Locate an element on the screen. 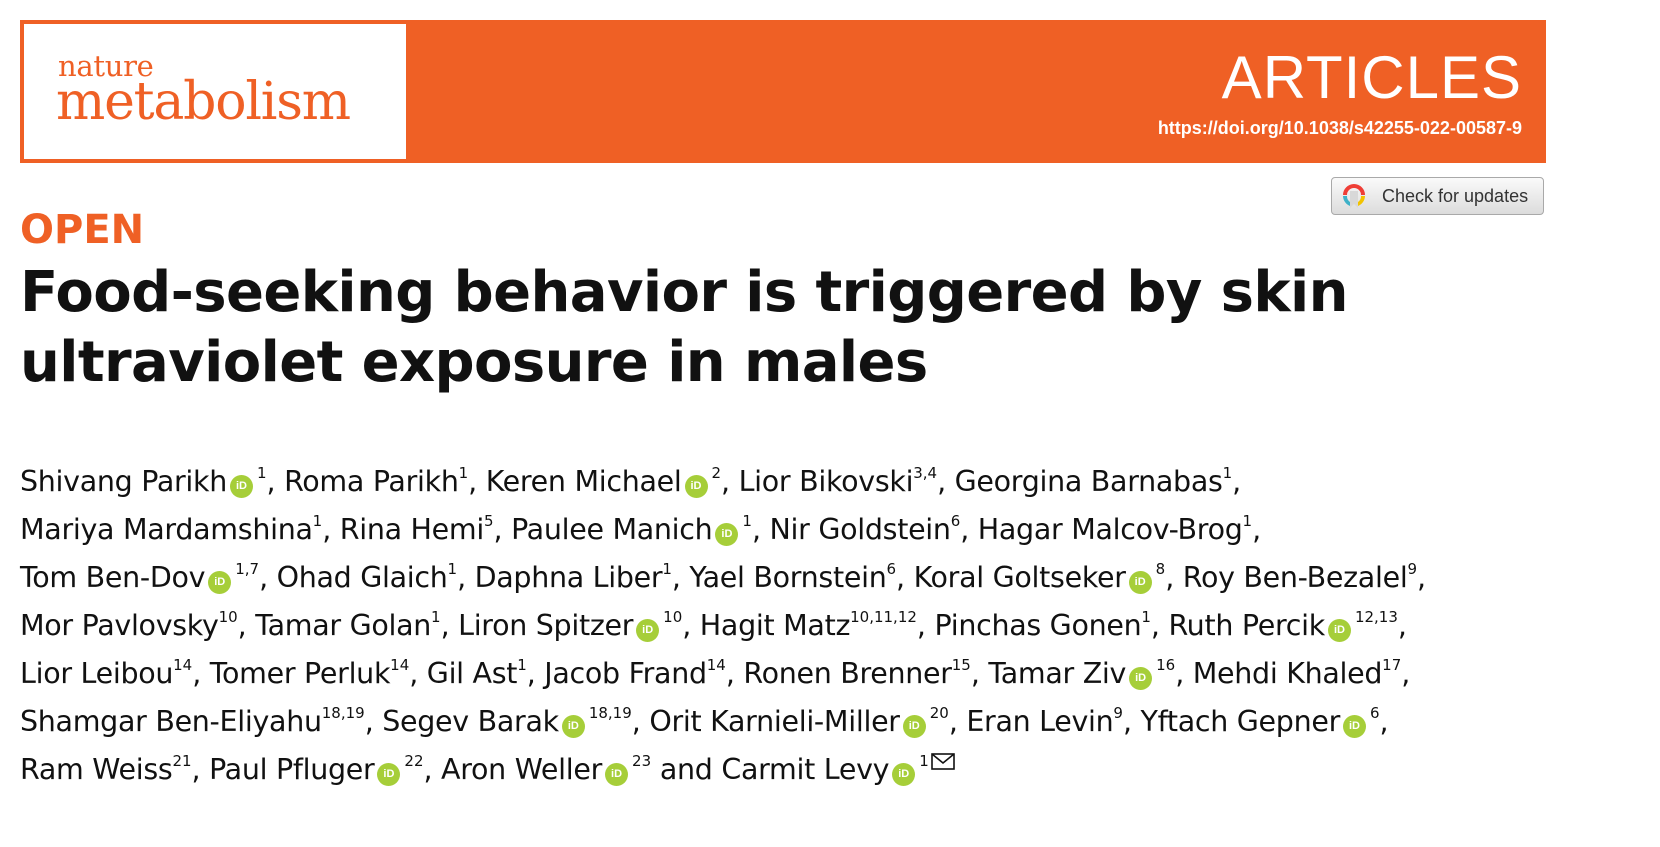 Image resolution: width=1660 pixels, height=847 pixels. author-name: Liron Spitzer is located at coordinates (546, 625).